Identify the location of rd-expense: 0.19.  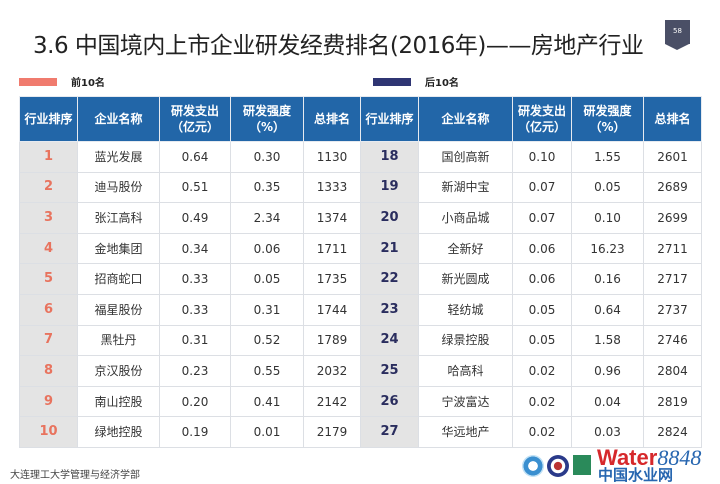
(195, 432).